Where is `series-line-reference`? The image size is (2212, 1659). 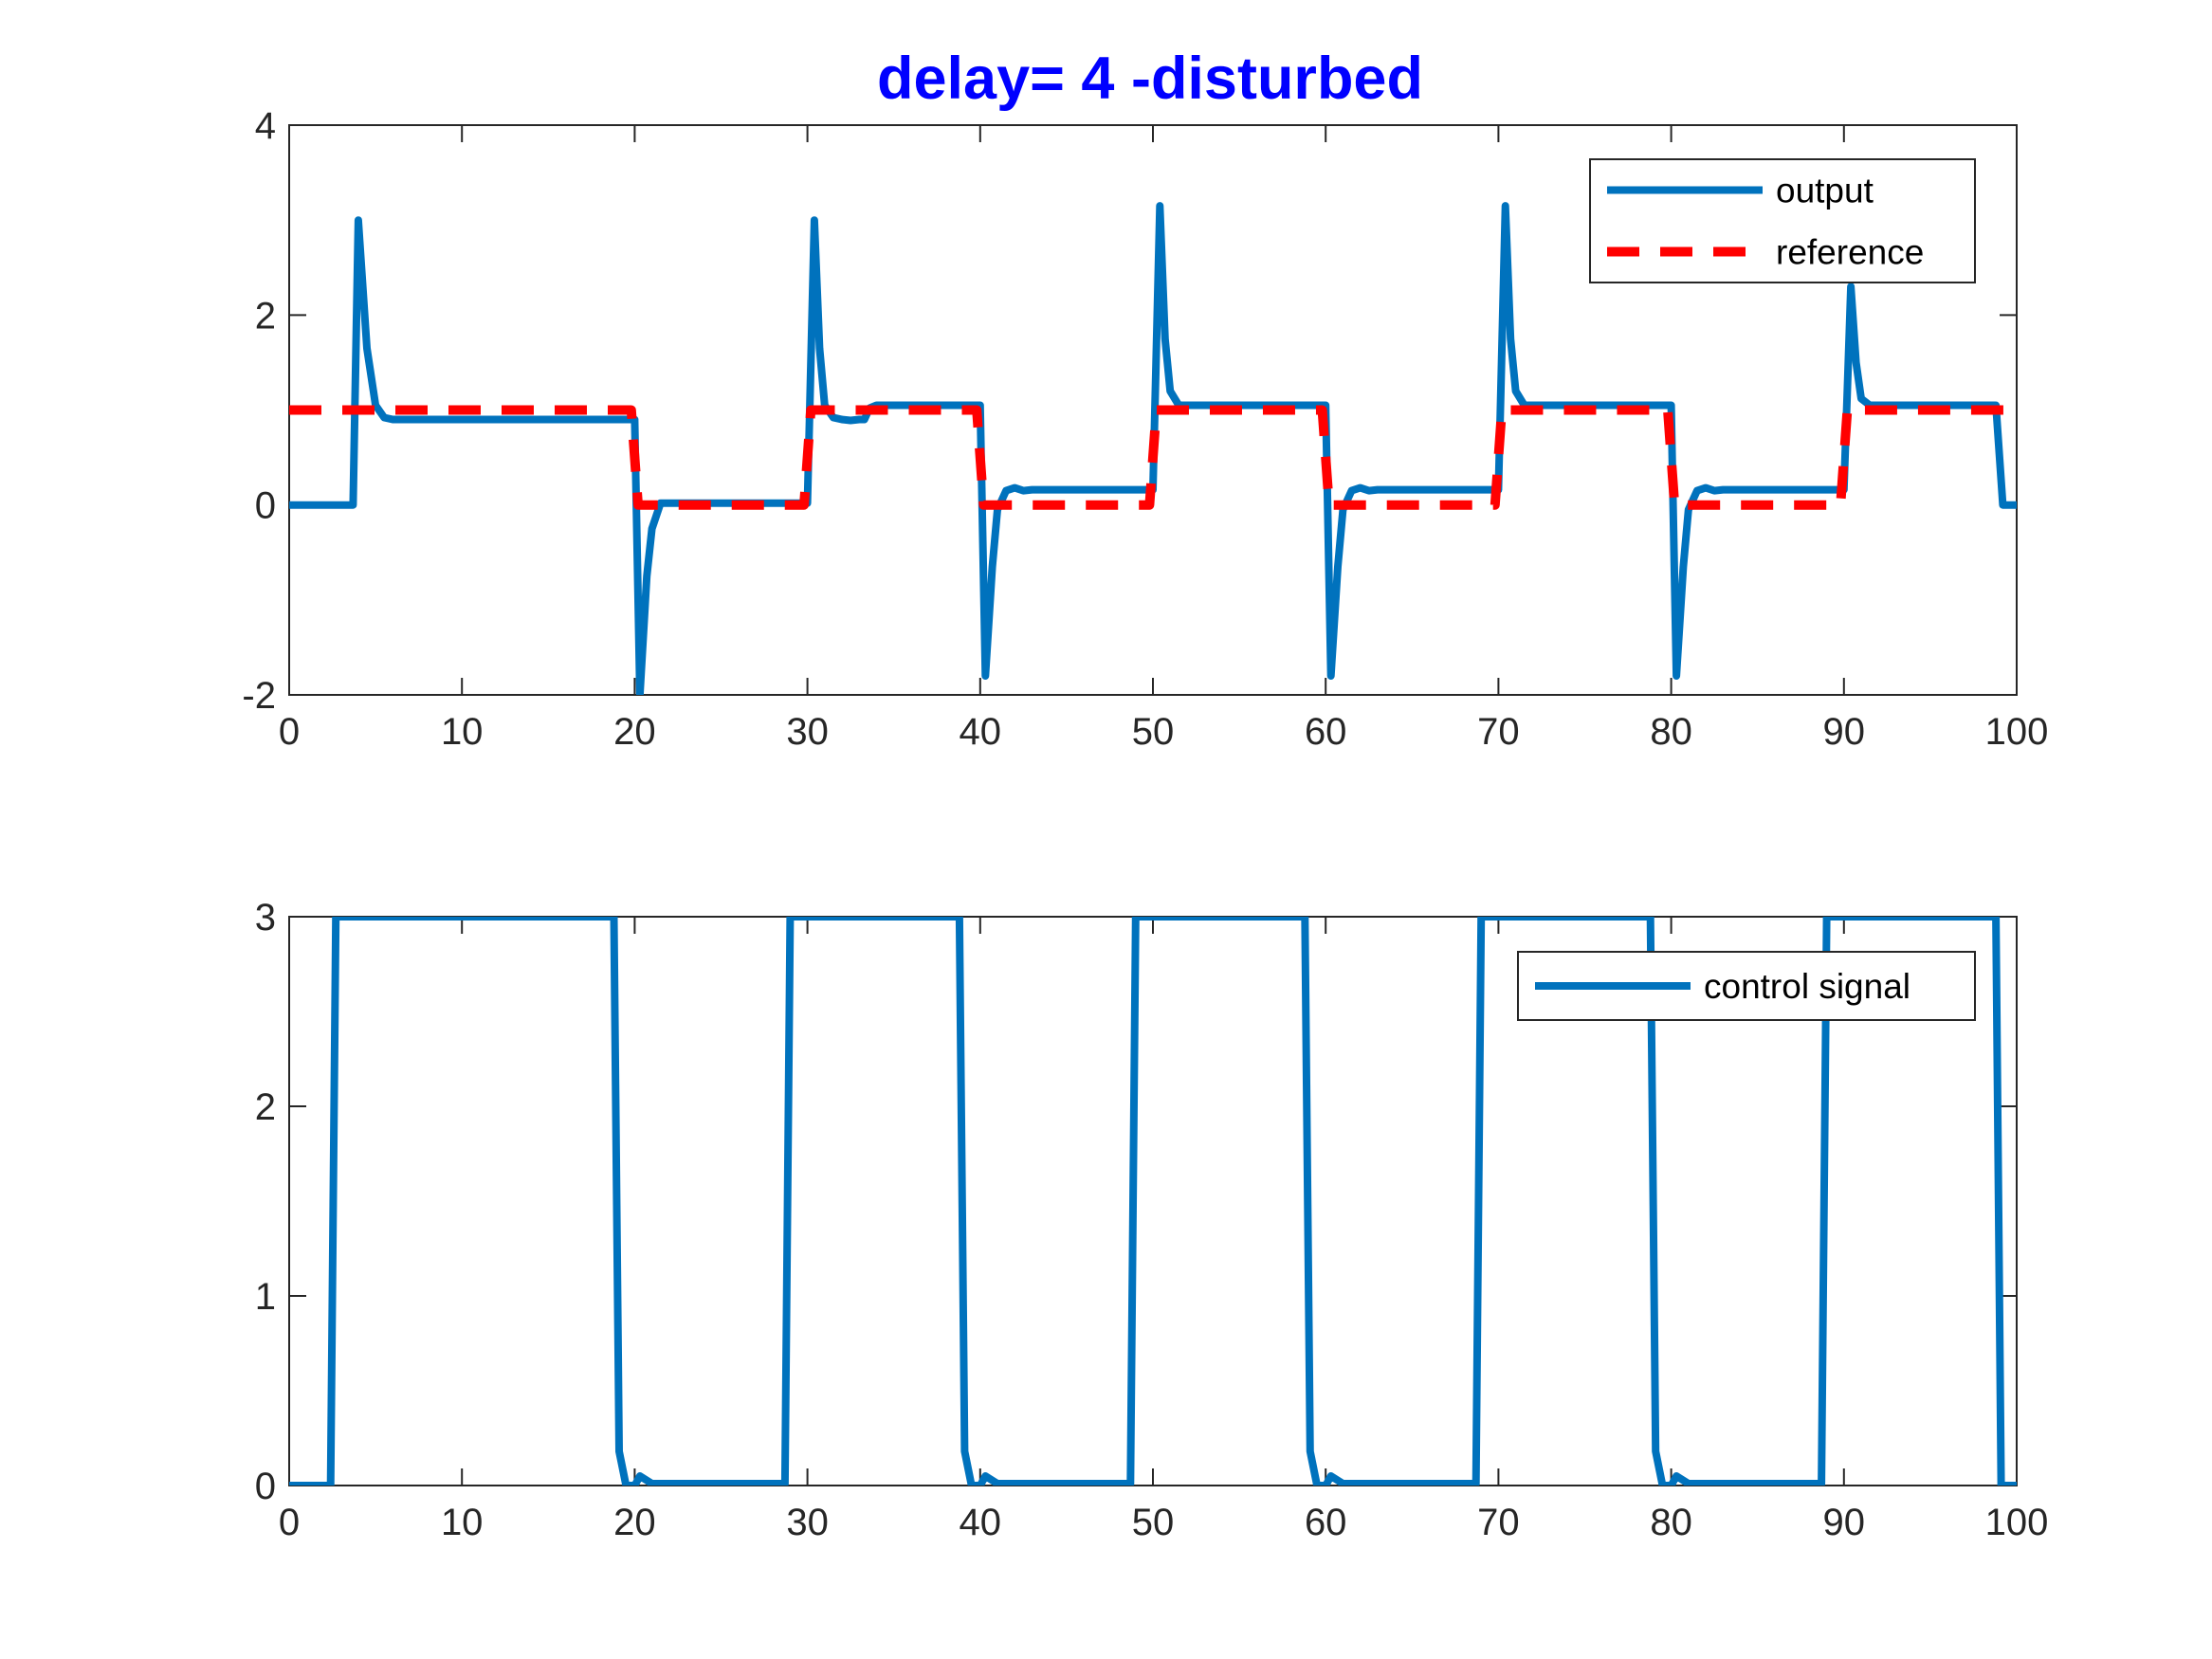
series-line-reference is located at coordinates (1153, 457).